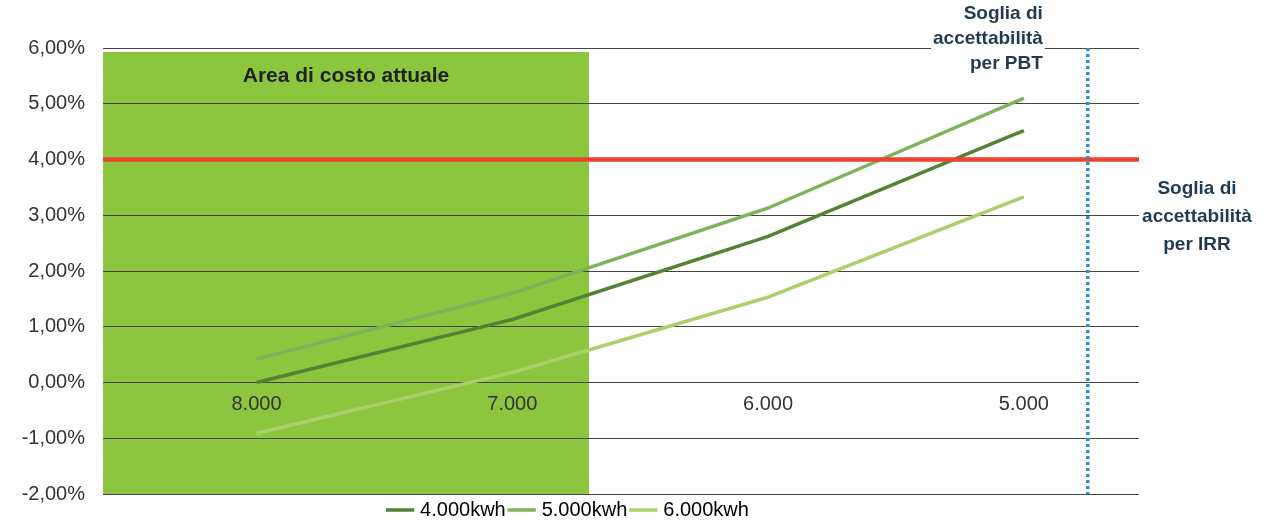 The image size is (1264, 530). What do you see at coordinates (1023, 403) in the screenshot?
I see `x-tick-label: 5.000` at bounding box center [1023, 403].